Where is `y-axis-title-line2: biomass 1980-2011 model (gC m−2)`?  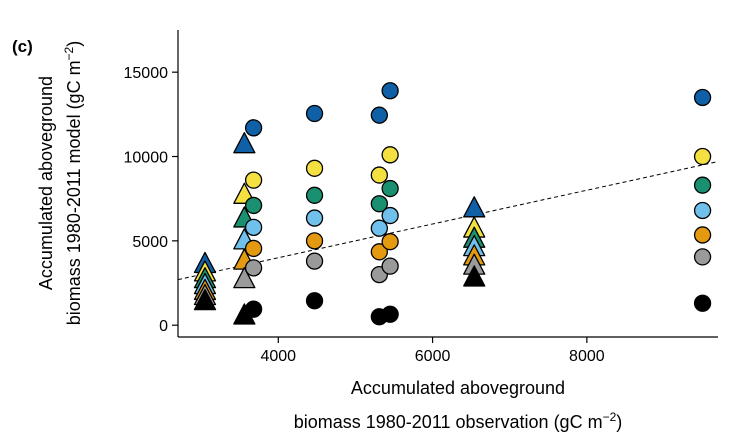 y-axis-title-line2: biomass 1980-2011 model (gC m−2) is located at coordinates (73, 183).